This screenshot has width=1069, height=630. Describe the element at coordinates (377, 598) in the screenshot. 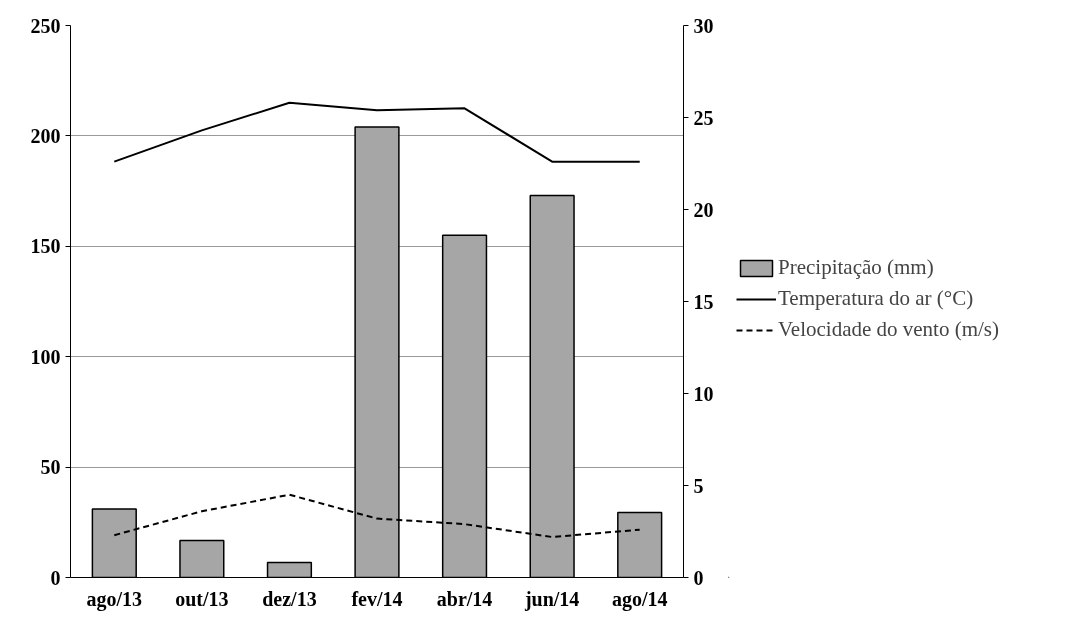

I see `x-tick-label: fev/14` at that location.